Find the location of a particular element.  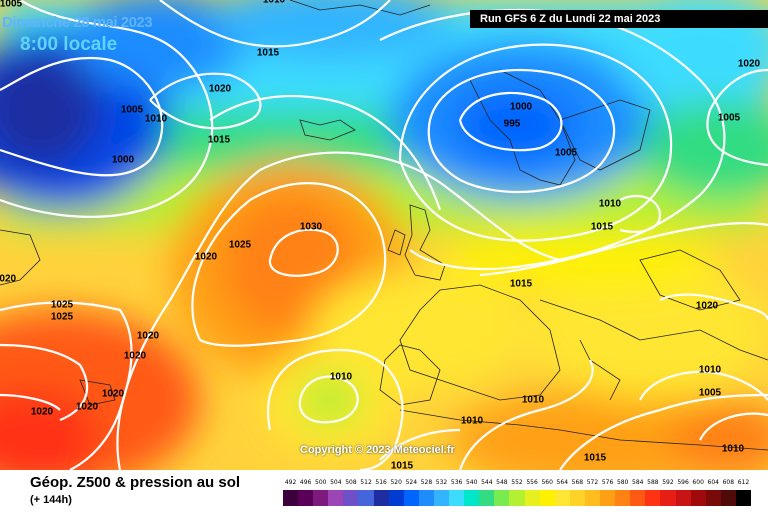

legend-value: 600 is located at coordinates (698, 482).